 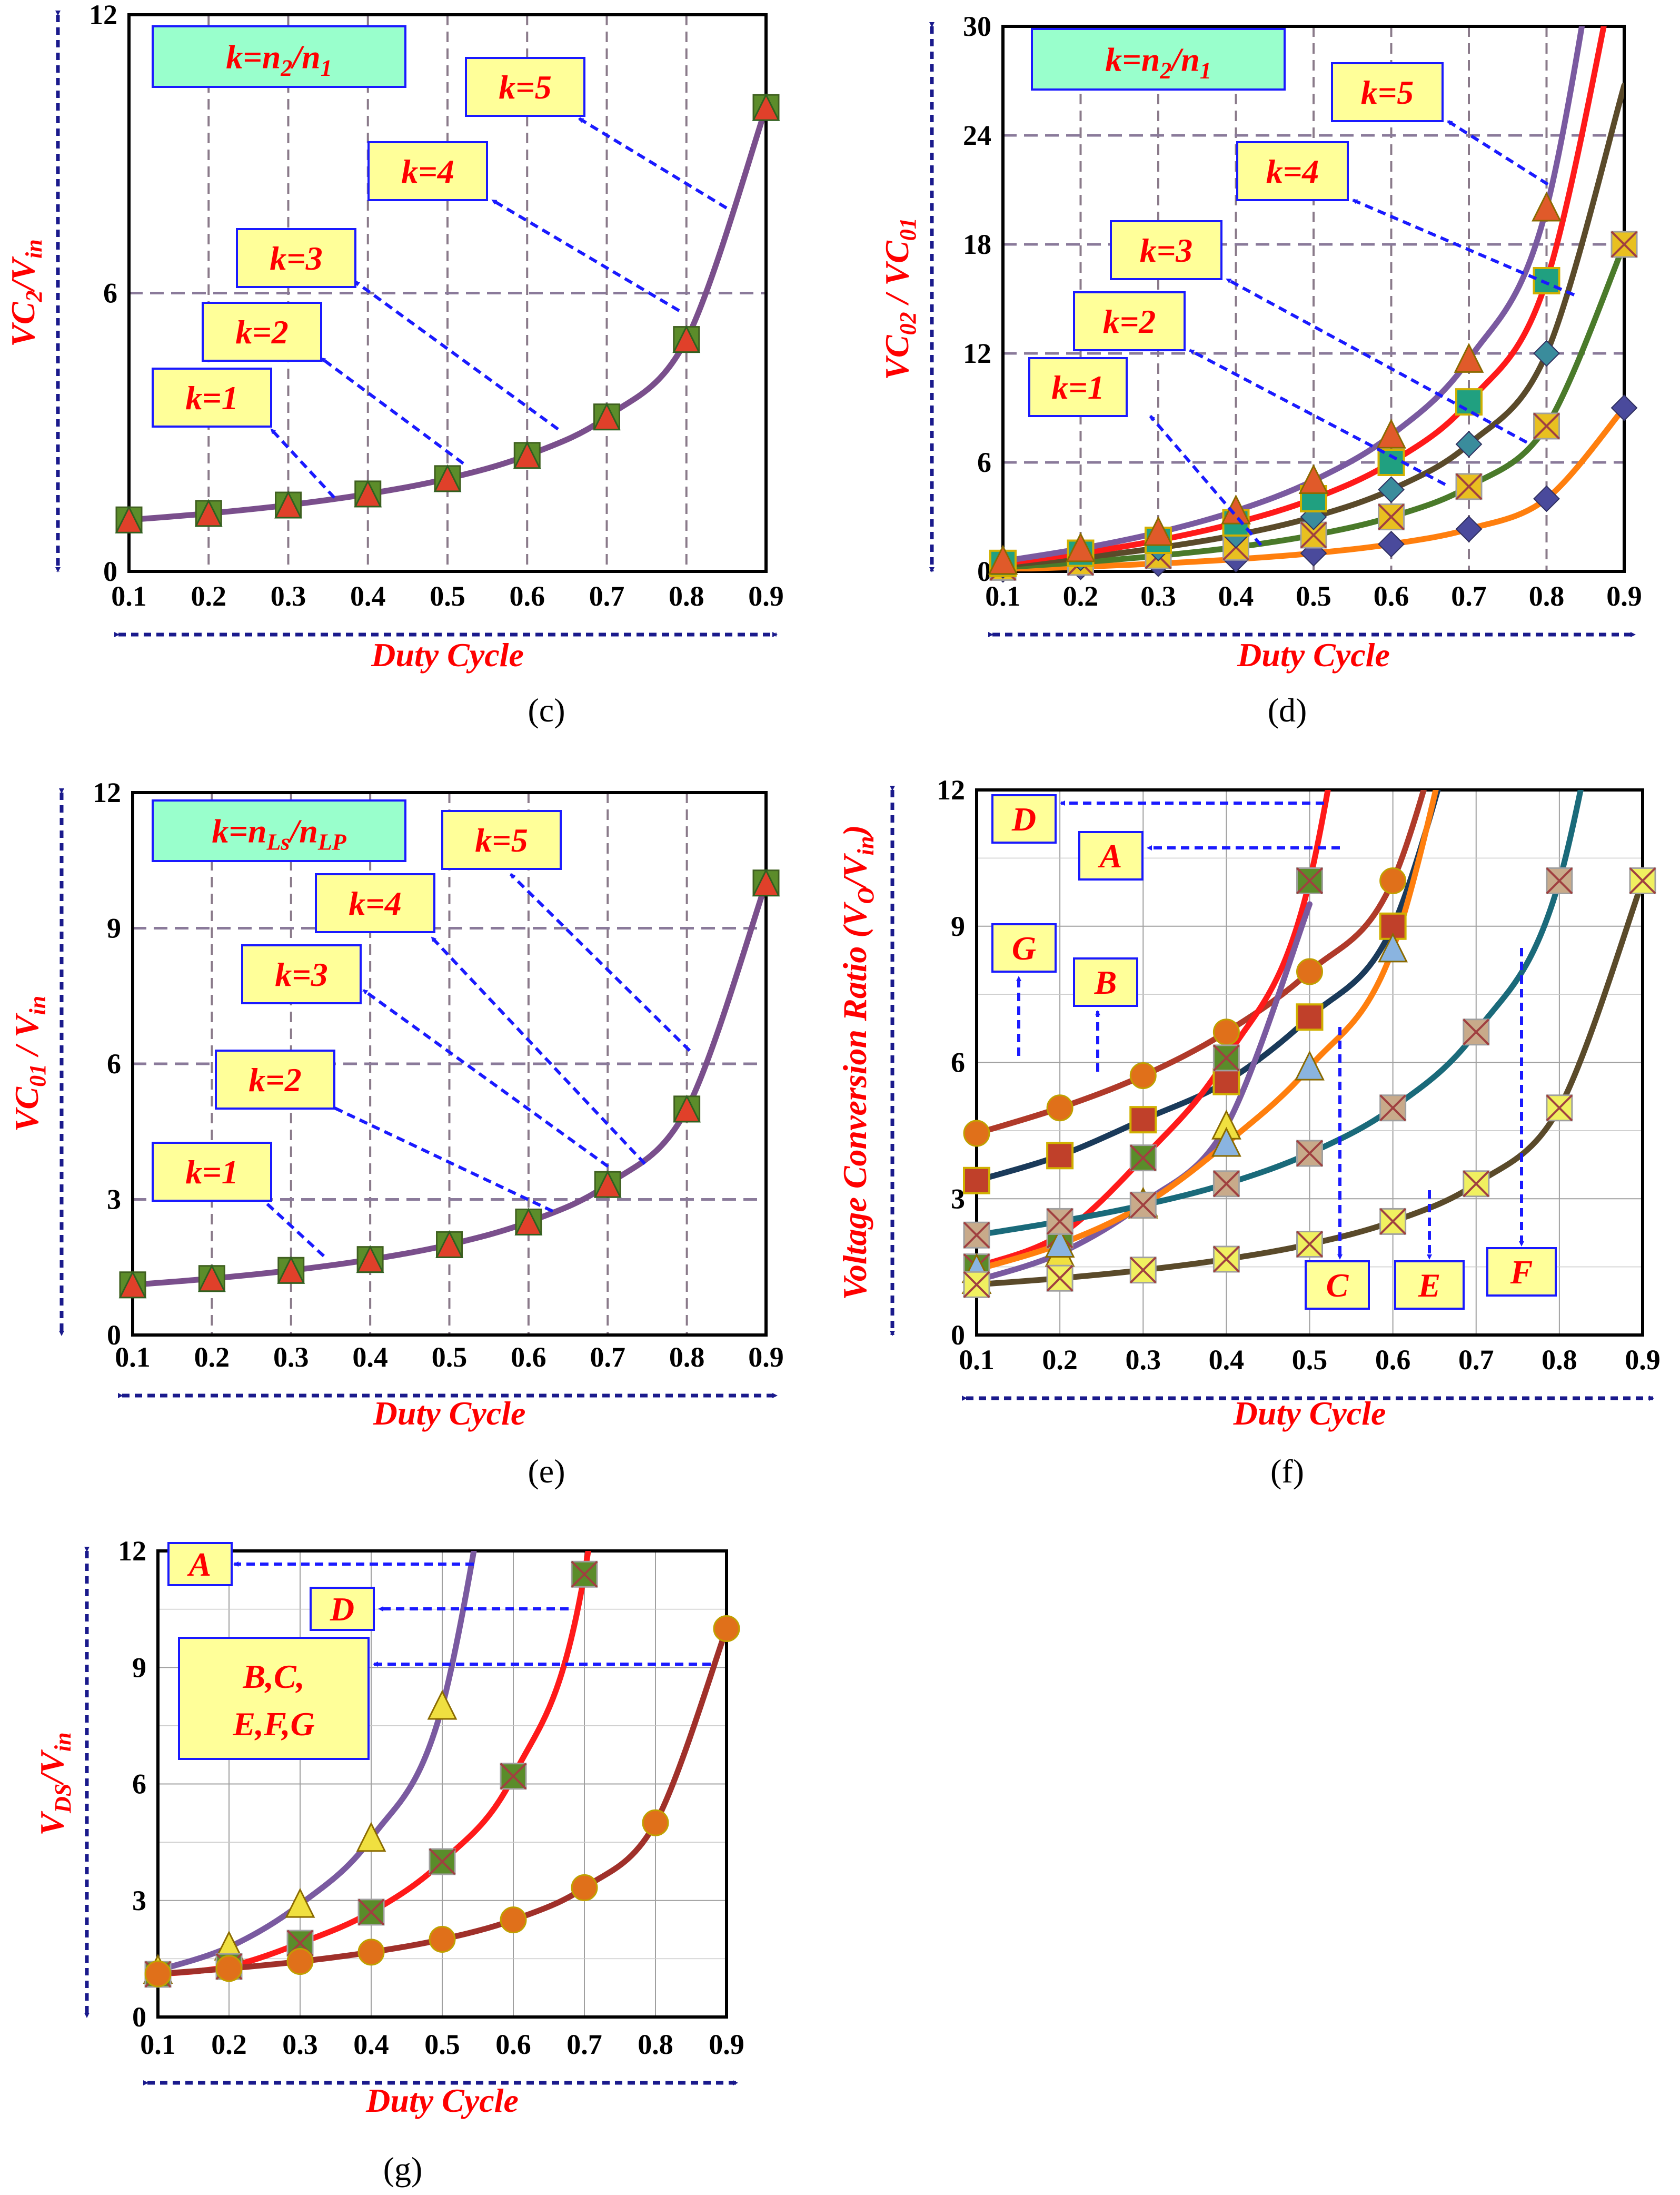 I want to click on chart-d-xtick: 0.1, so click(x=1003, y=596).